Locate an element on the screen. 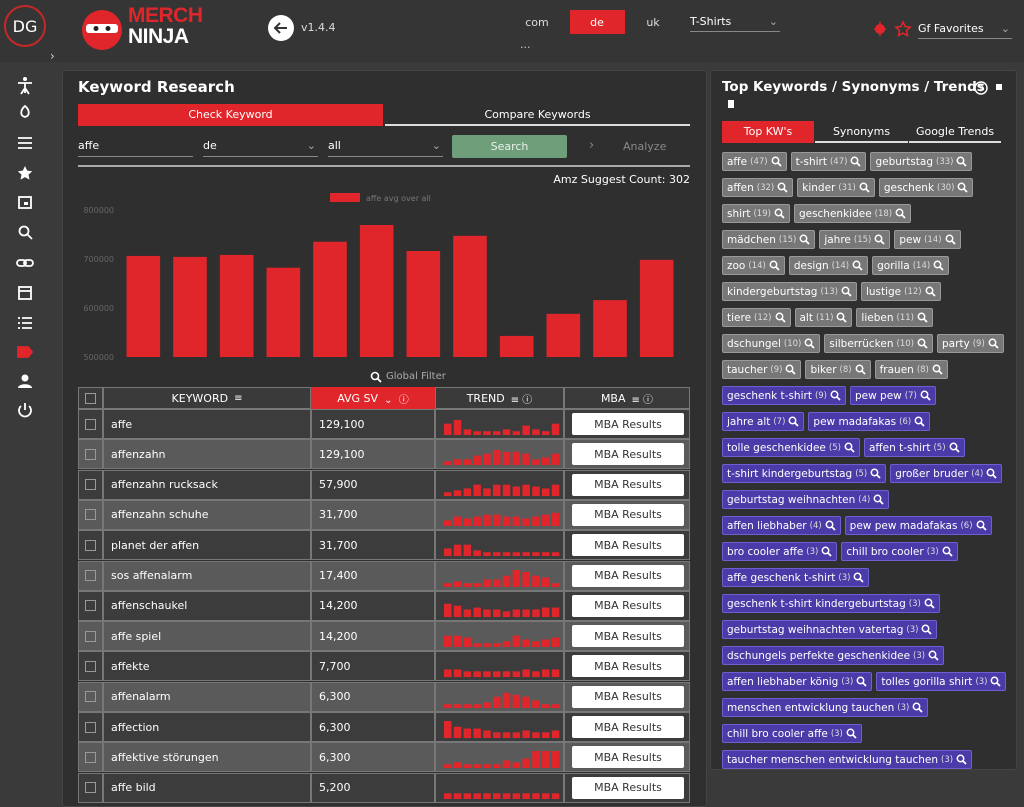  keyword-input: affe is located at coordinates (135, 148).